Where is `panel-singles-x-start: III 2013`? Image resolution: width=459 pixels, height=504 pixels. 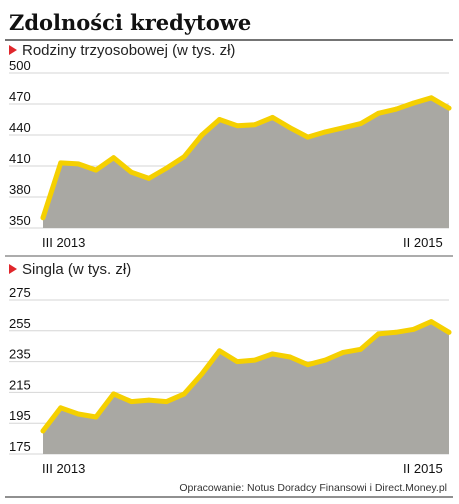 panel-singles-x-start: III 2013 is located at coordinates (63, 468).